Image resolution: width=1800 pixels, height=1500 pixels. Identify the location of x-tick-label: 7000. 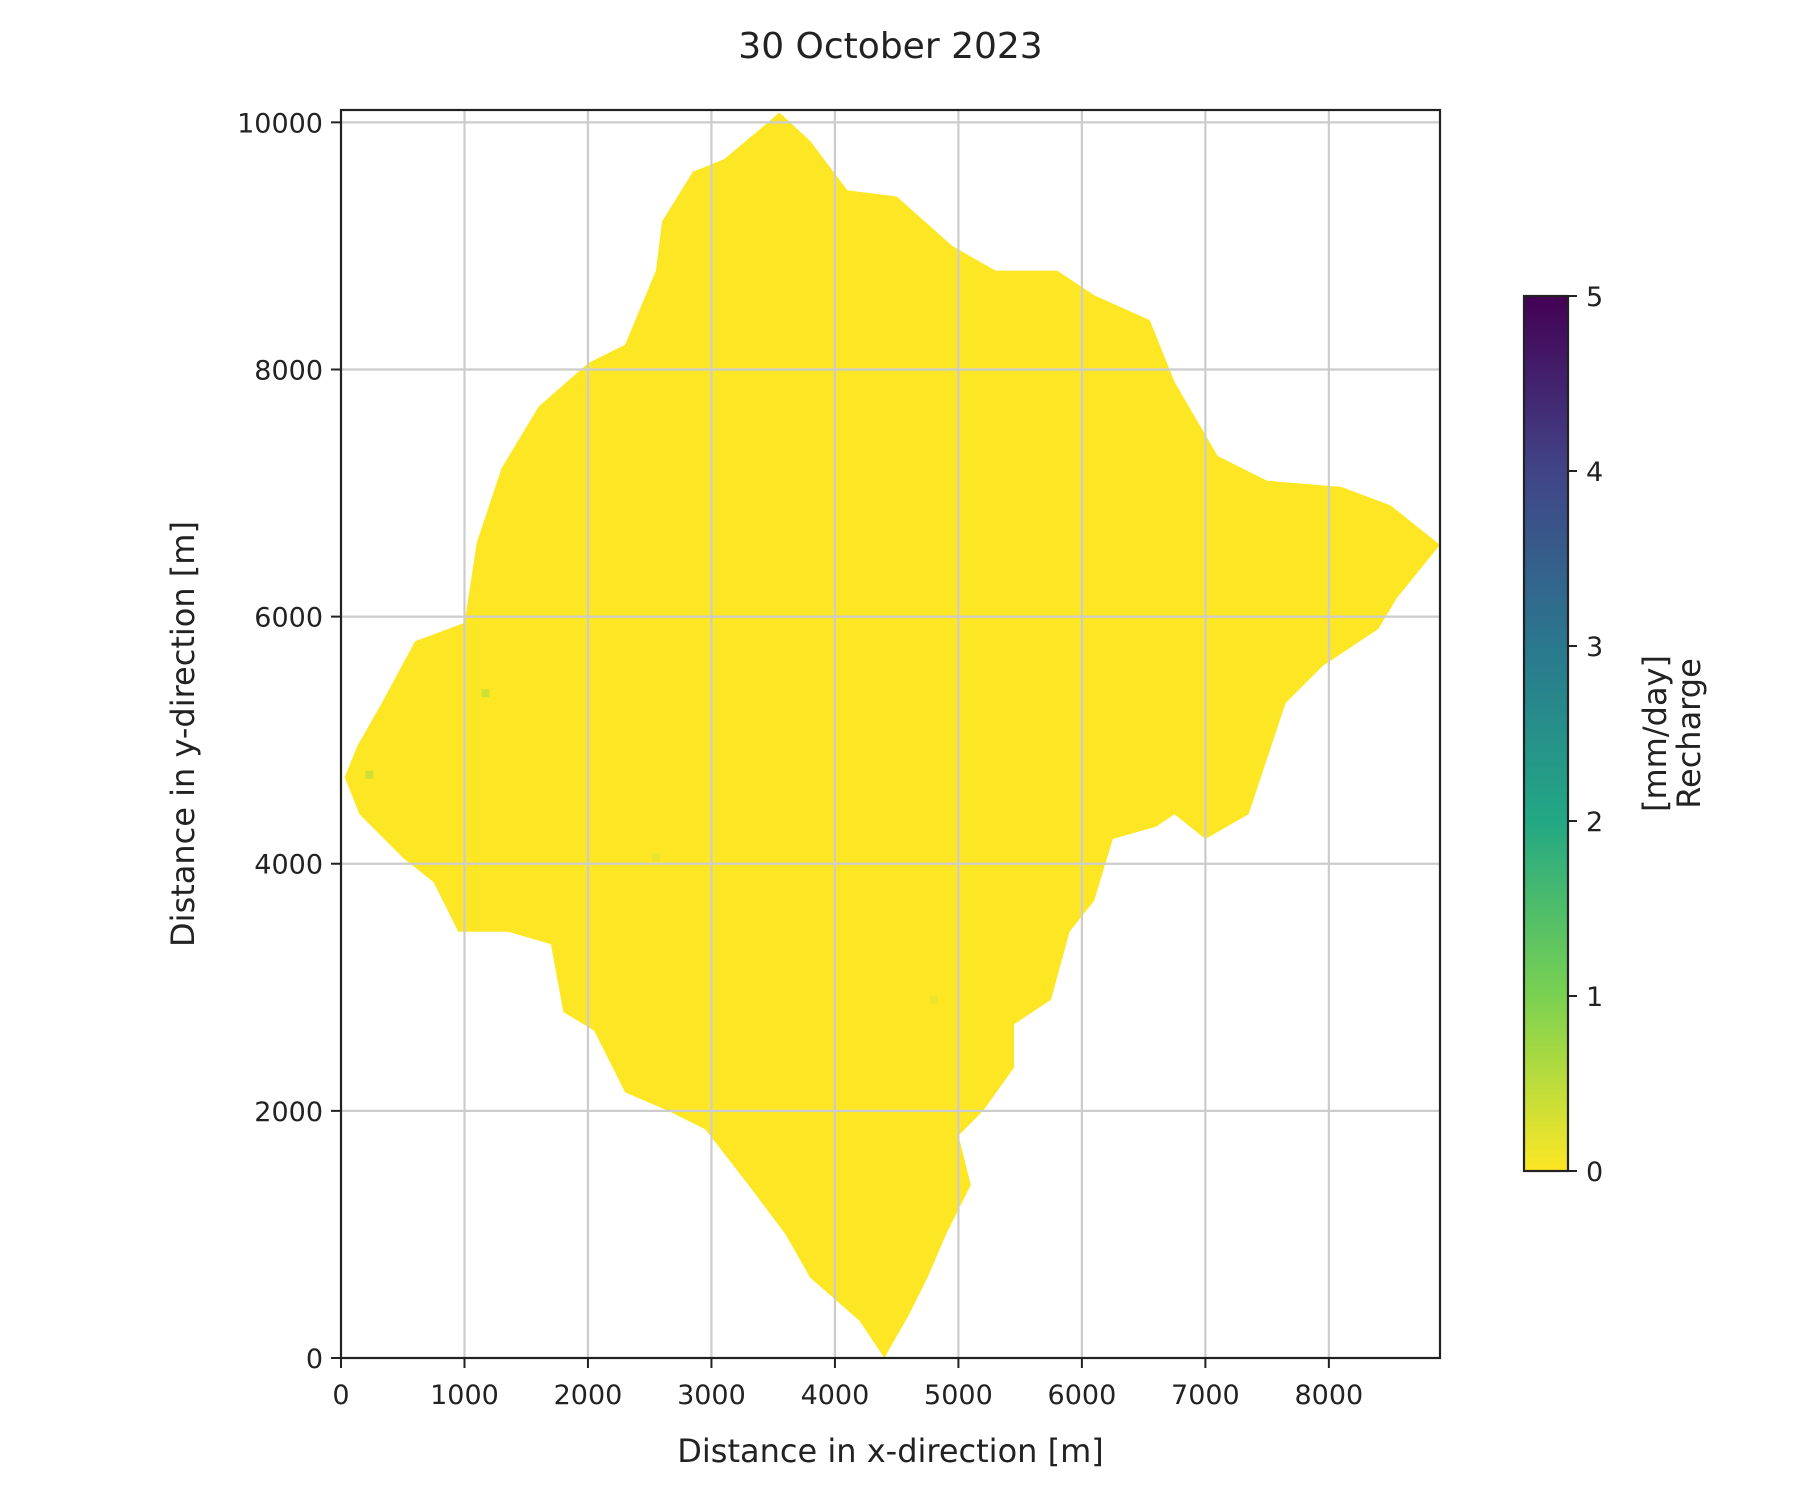
(1205, 1395).